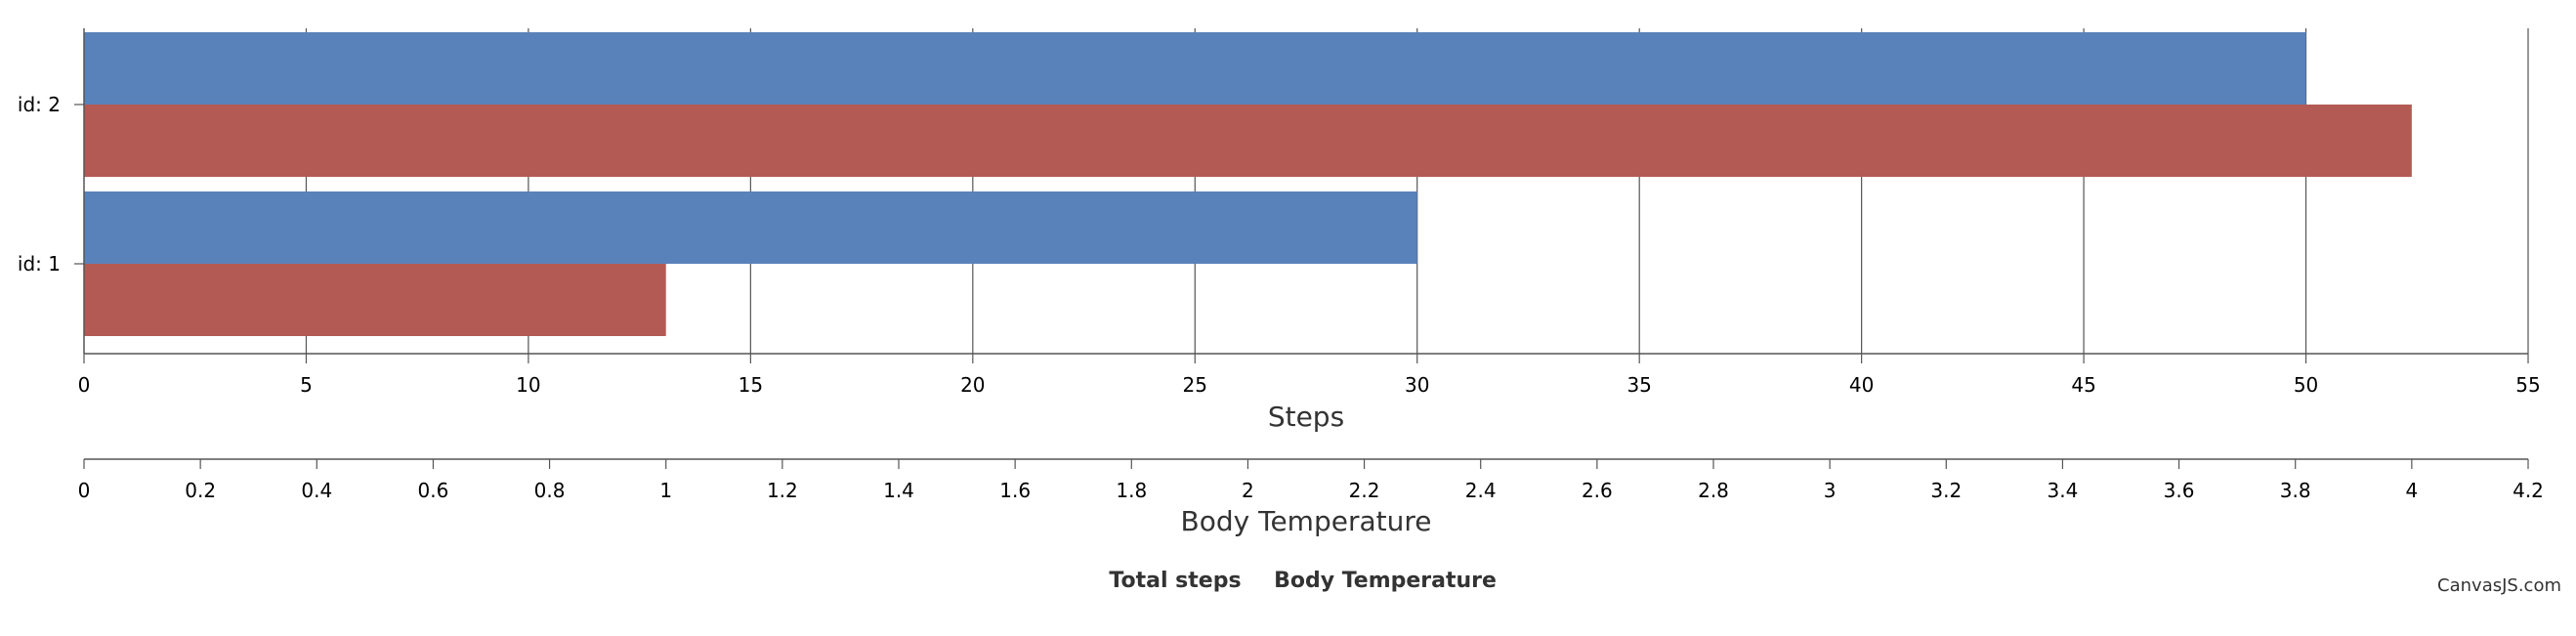  Describe the element at coordinates (316, 491) in the screenshot. I see `secondary-axis-tick-label: 0.4` at that location.